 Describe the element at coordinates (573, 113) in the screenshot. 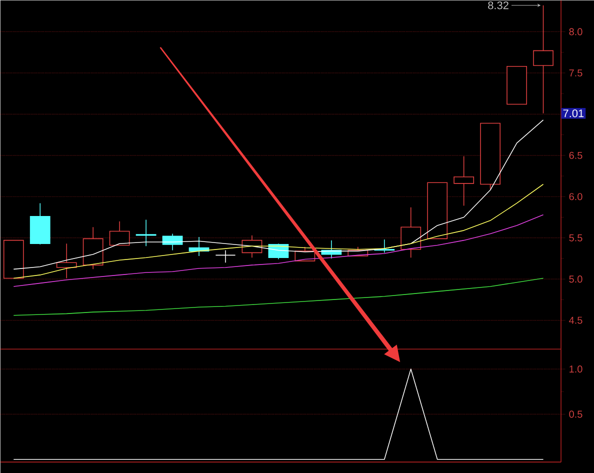

I see `annotation: 7.01` at that location.